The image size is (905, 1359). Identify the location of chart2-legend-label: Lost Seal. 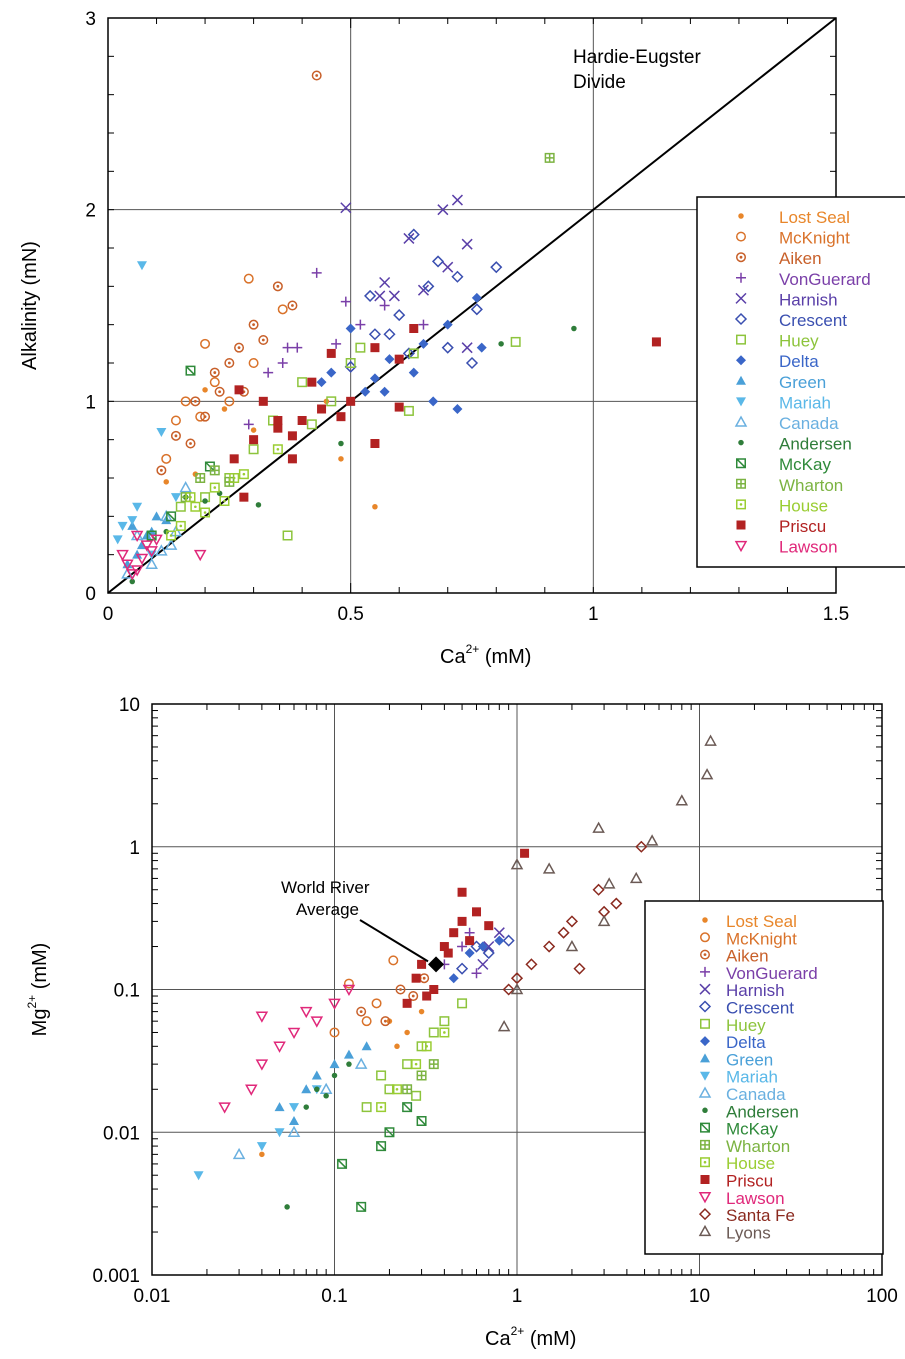
(761, 921).